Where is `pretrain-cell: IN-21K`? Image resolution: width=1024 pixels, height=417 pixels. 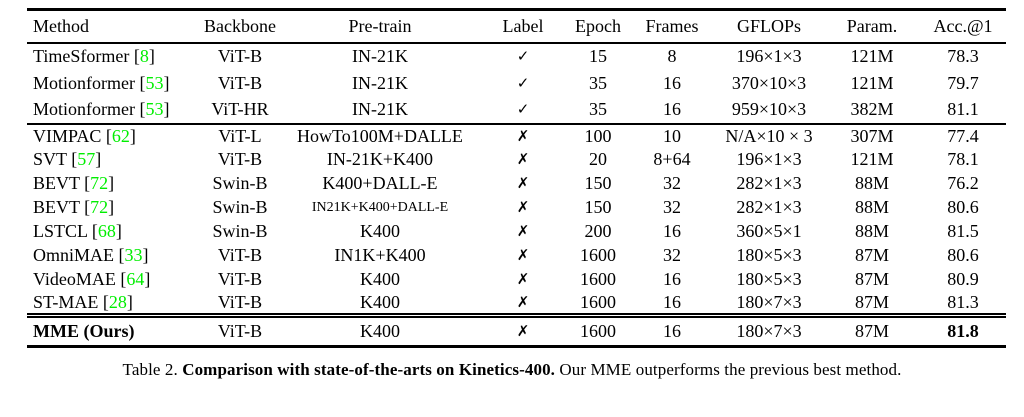 pretrain-cell: IN-21K is located at coordinates (380, 82).